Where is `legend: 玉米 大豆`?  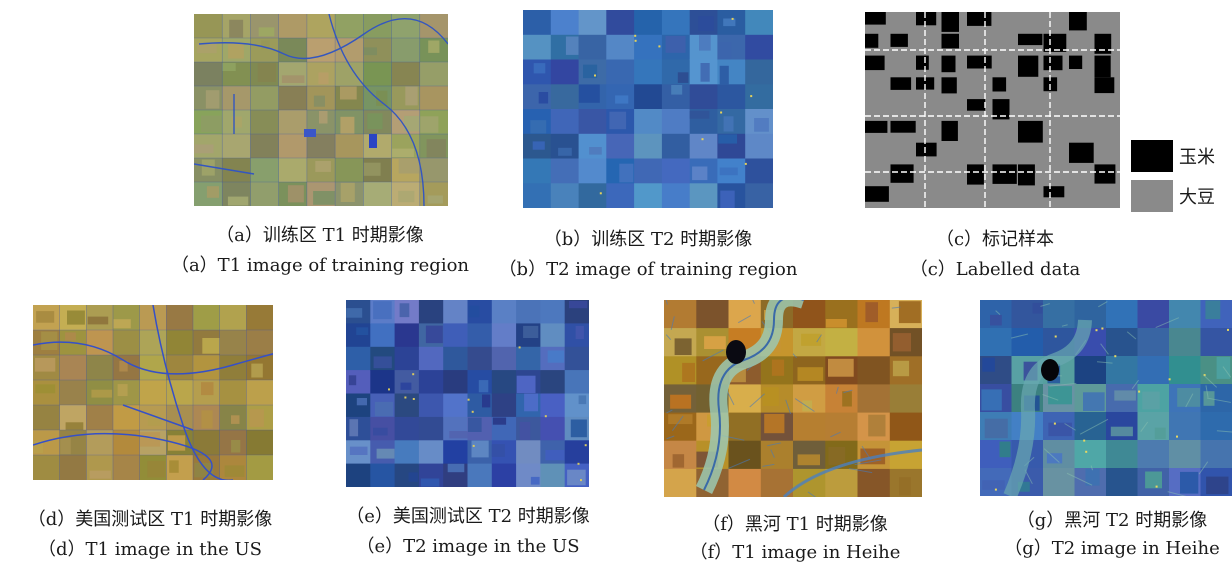 legend: 玉米 大豆 is located at coordinates (1173, 180).